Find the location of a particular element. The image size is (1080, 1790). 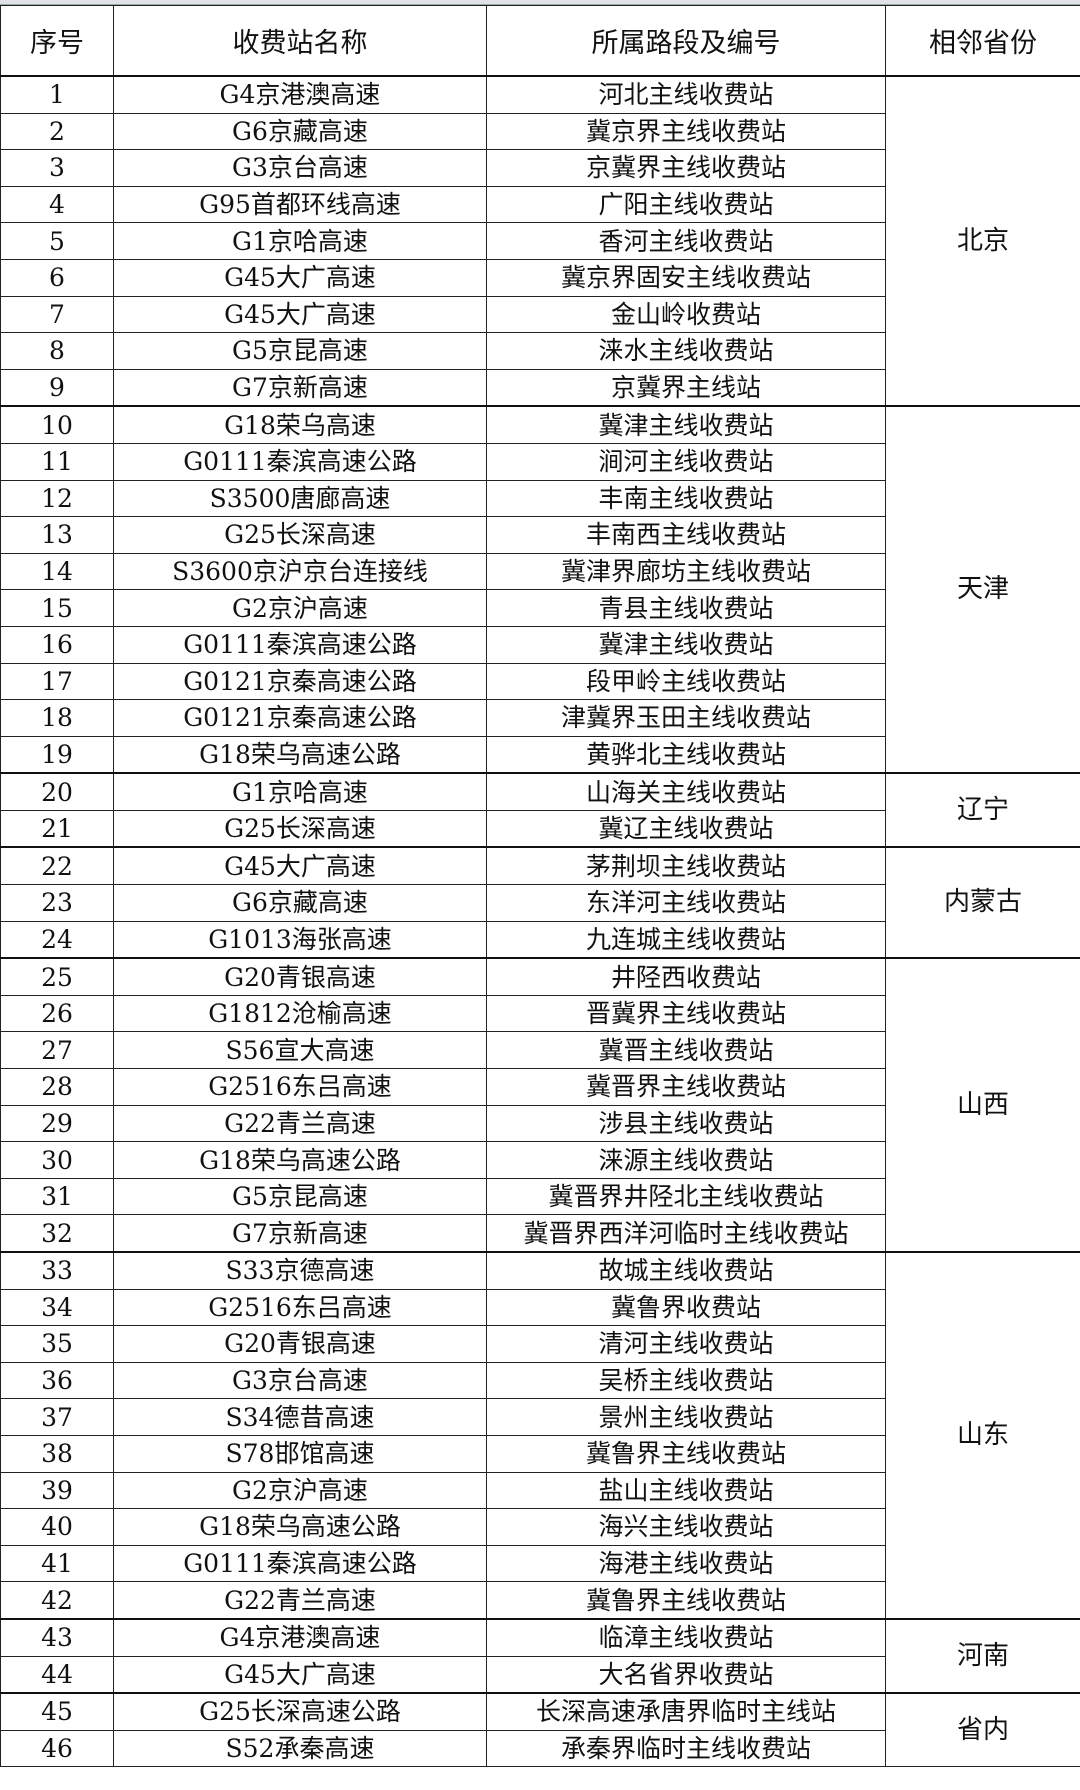

row-road-section: 金山岭收费站 is located at coordinates (686, 314).